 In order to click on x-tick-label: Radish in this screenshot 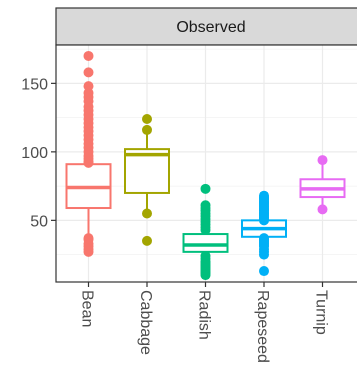, I will do `click(204, 315)`.